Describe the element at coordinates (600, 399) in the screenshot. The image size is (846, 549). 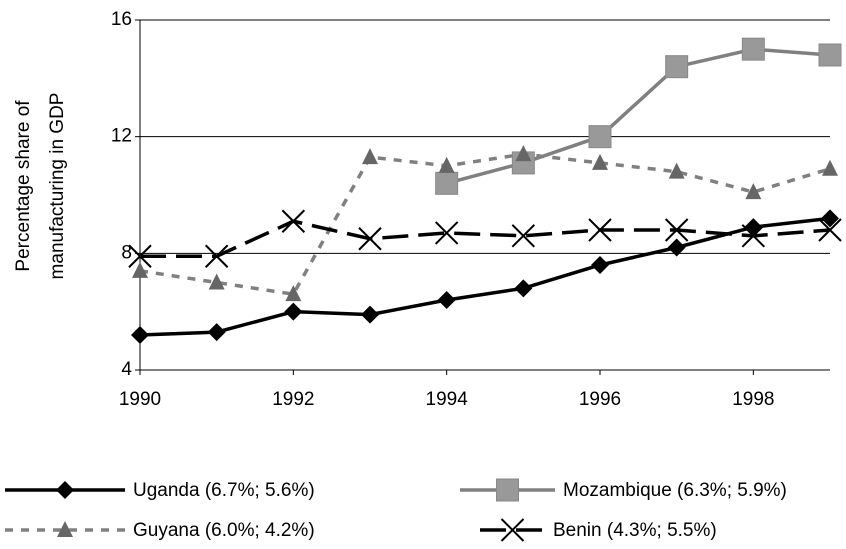
I see `x-tick-label: 1996` at that location.